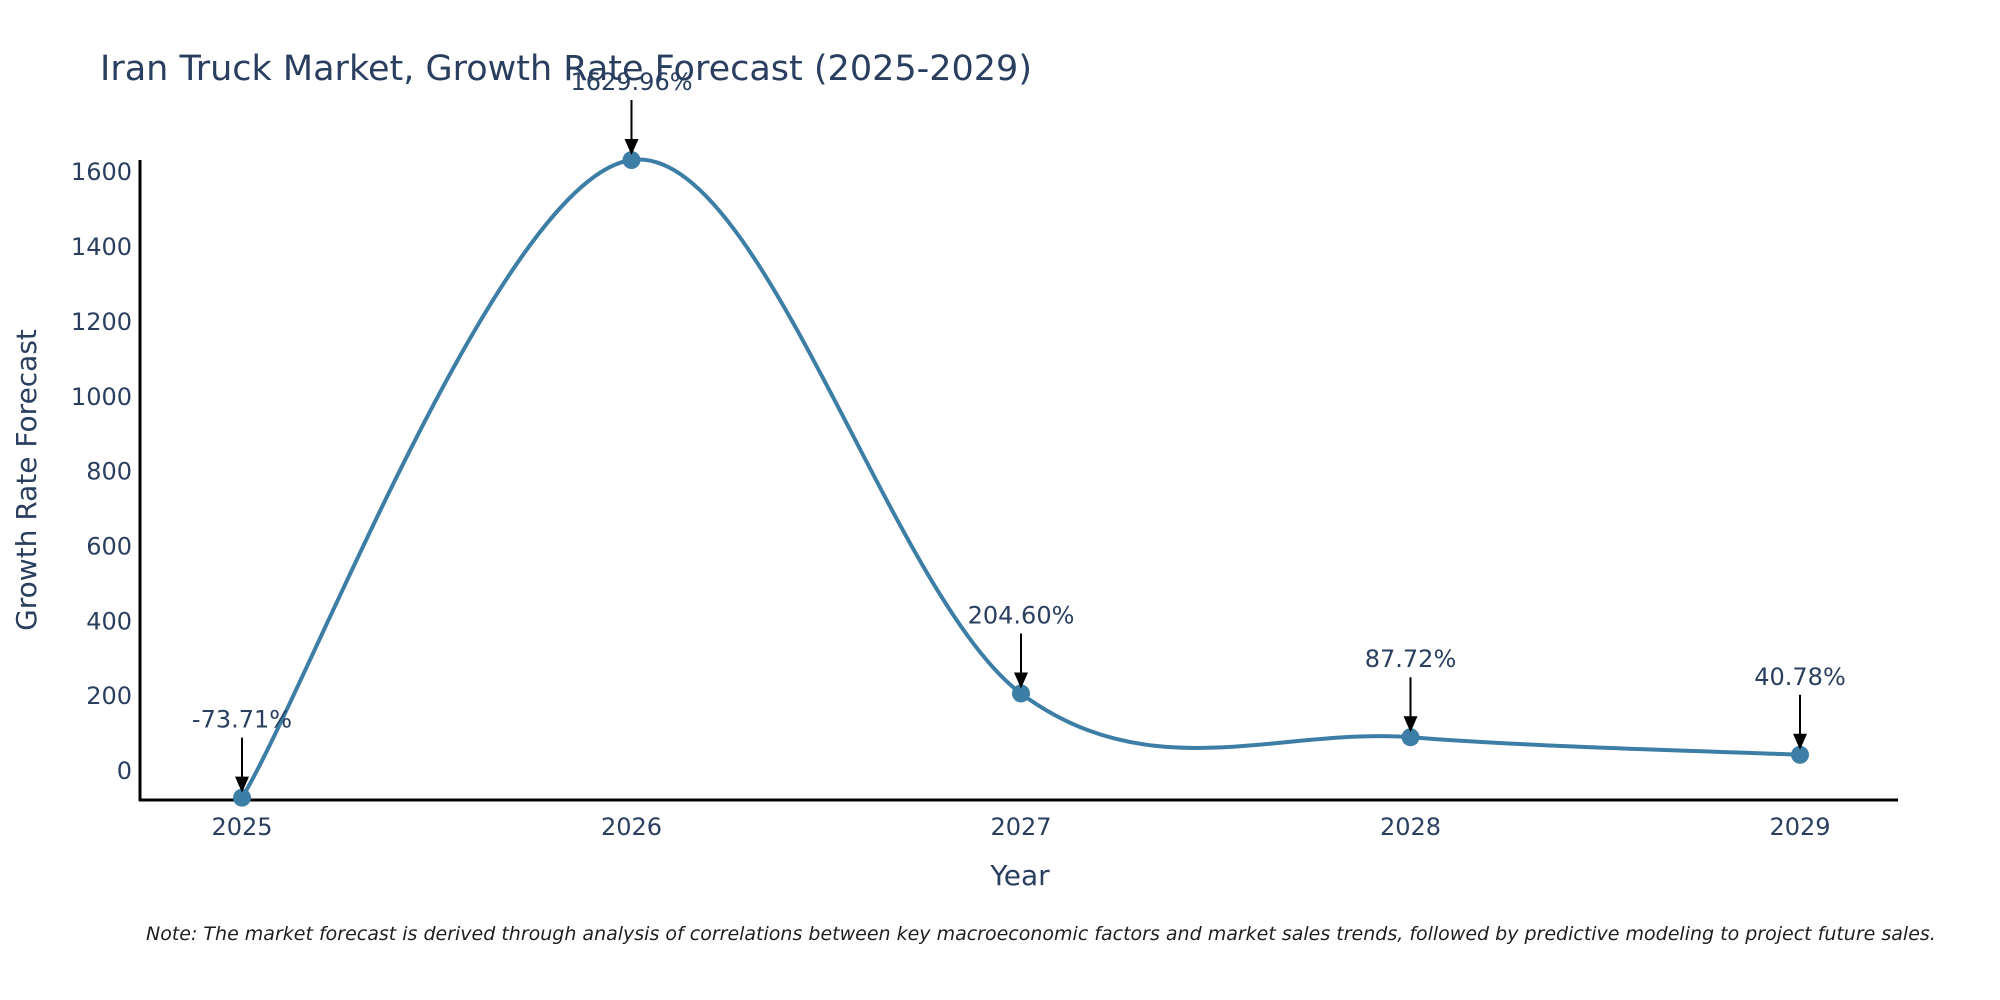 This screenshot has height=1000, width=2000. What do you see at coordinates (26, 480) in the screenshot?
I see `y-axis-title: Growth Rate Forecast` at bounding box center [26, 480].